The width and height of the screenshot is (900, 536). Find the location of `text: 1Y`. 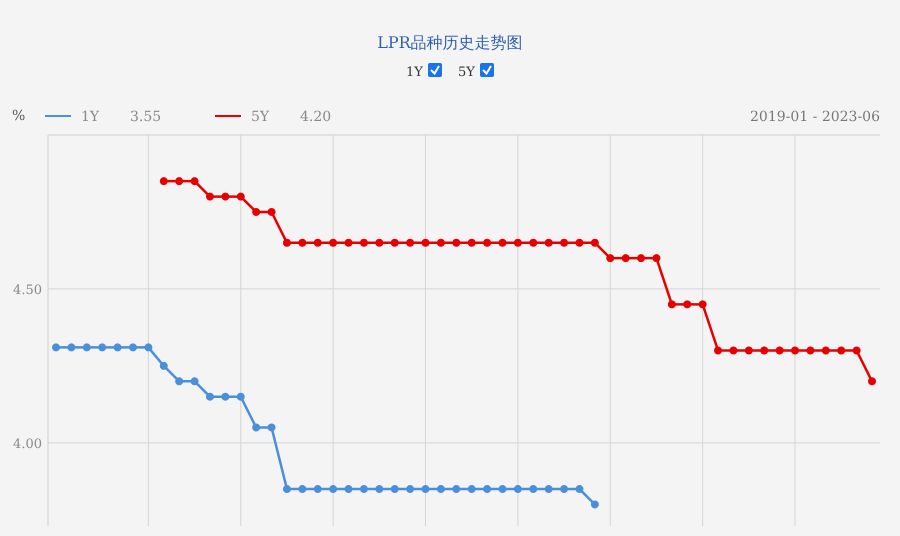

text: 1Y is located at coordinates (414, 72).